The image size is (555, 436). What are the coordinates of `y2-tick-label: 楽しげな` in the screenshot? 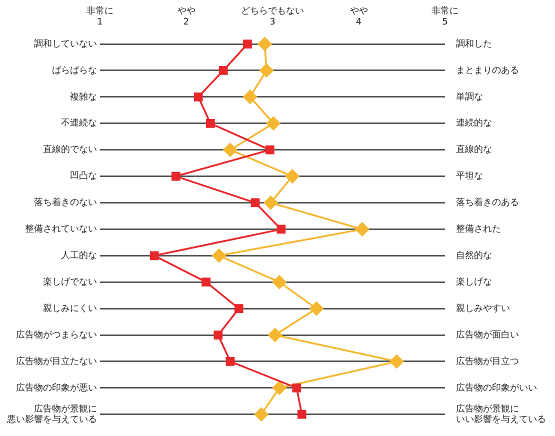 It's located at (474, 282).